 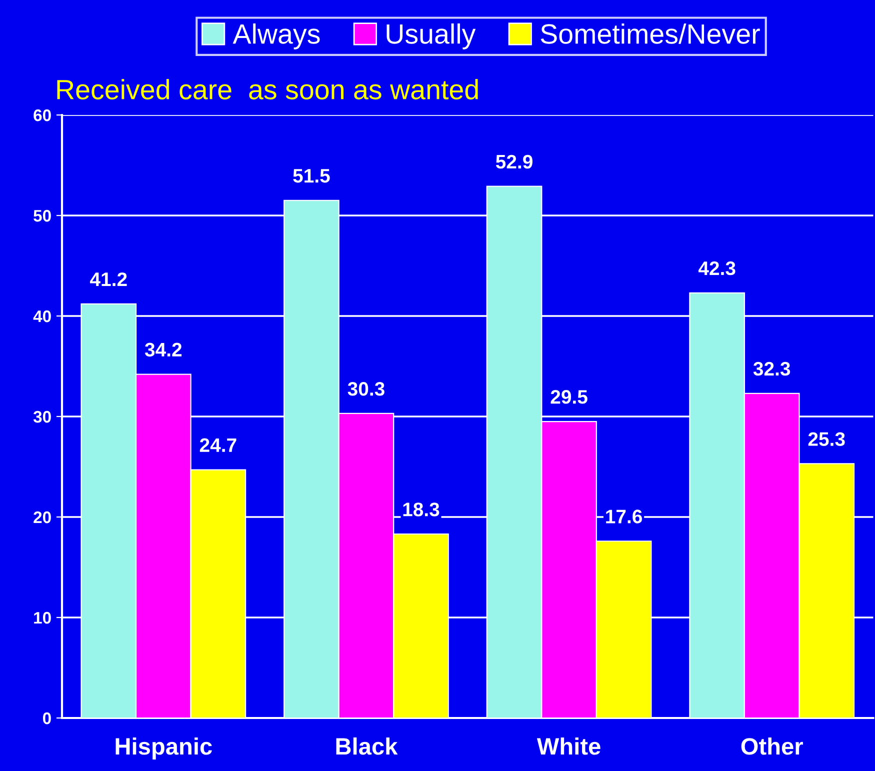 I want to click on y-tick-label: 60, so click(x=42, y=115).